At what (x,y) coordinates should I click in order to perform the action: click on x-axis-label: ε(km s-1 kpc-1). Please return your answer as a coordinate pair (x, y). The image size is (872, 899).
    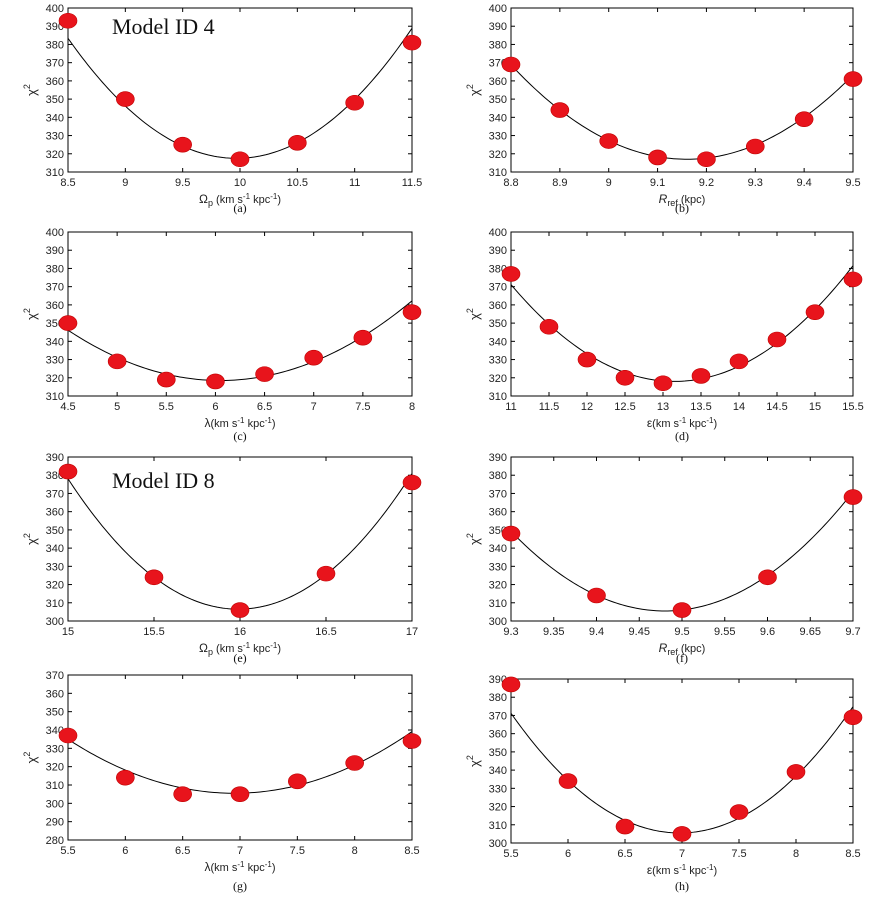
    Looking at the image, I should click on (682, 423).